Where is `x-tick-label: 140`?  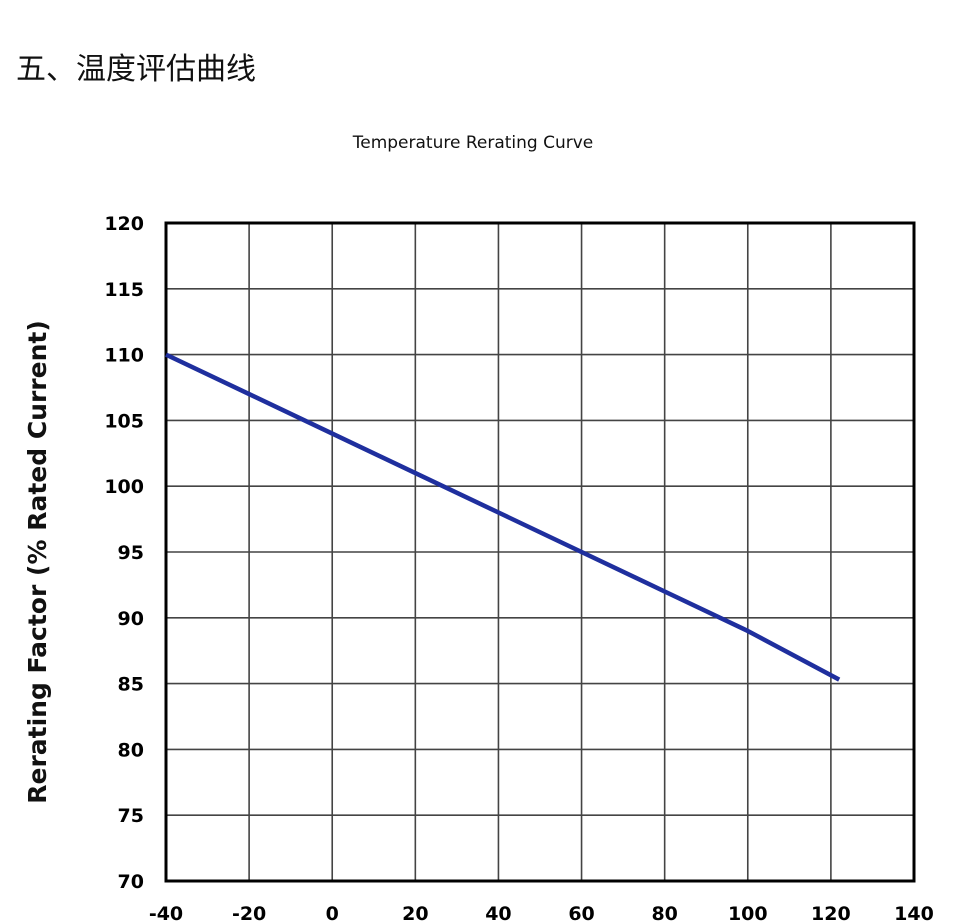
x-tick-label: 140 is located at coordinates (914, 913).